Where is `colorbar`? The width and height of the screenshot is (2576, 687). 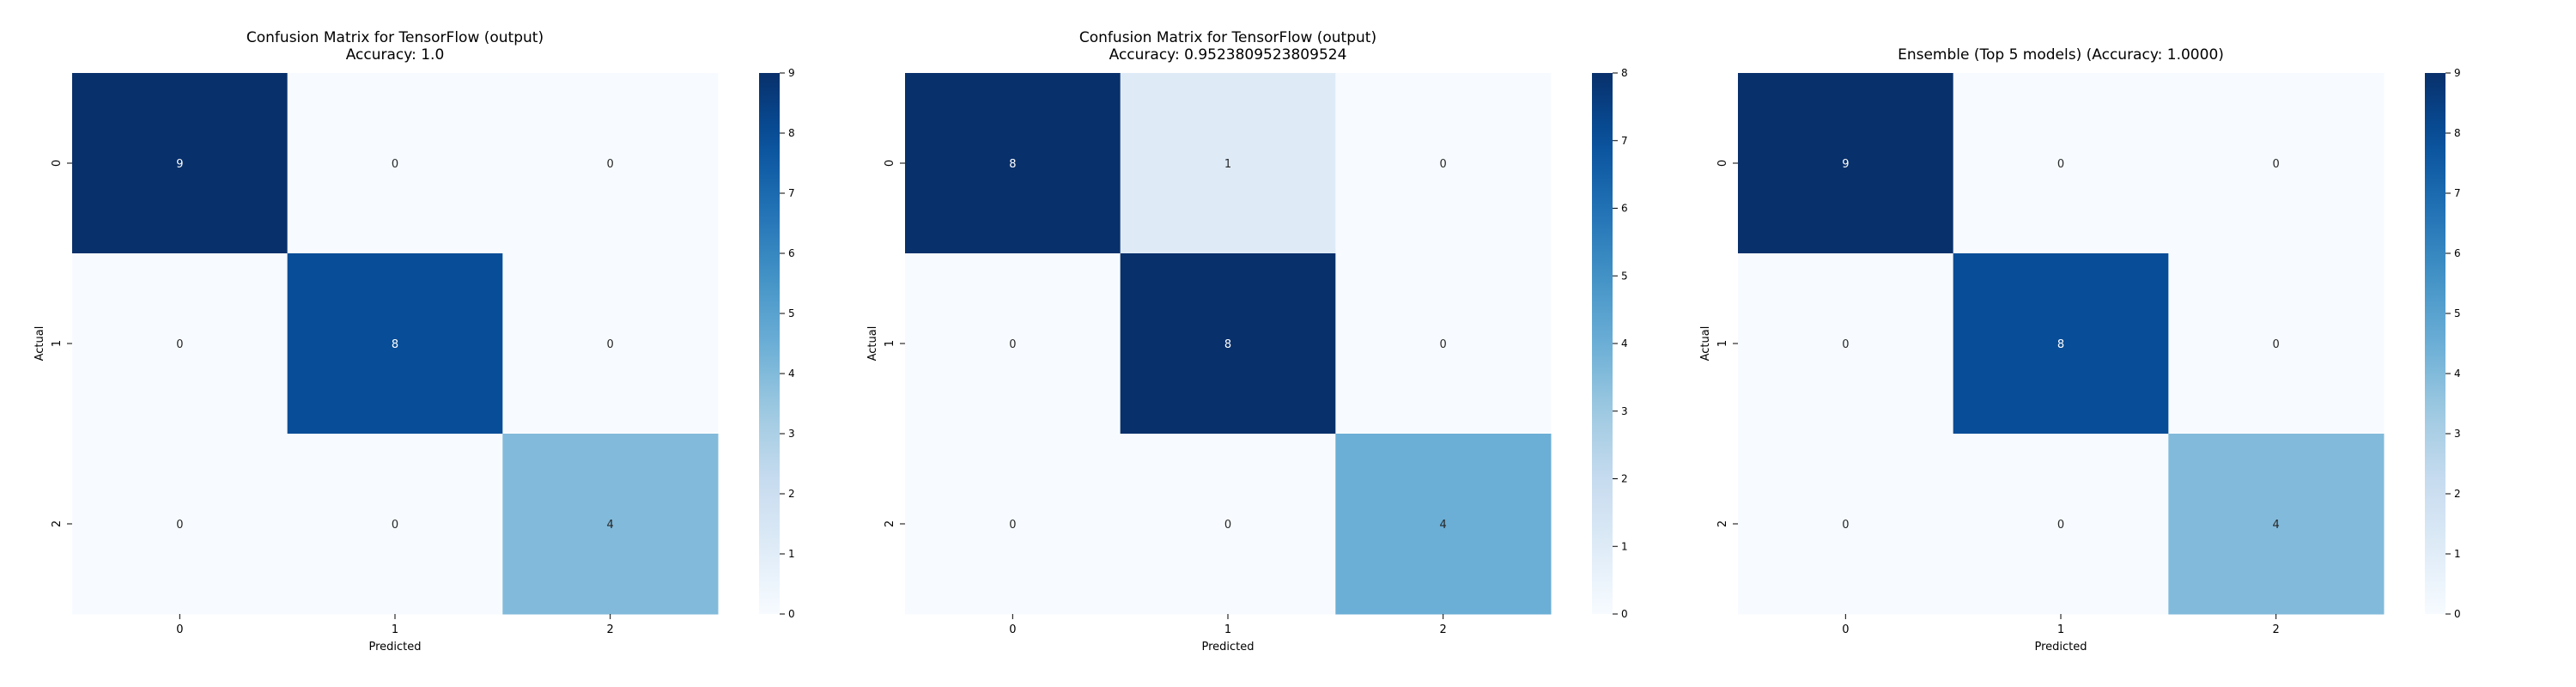 colorbar is located at coordinates (1602, 343).